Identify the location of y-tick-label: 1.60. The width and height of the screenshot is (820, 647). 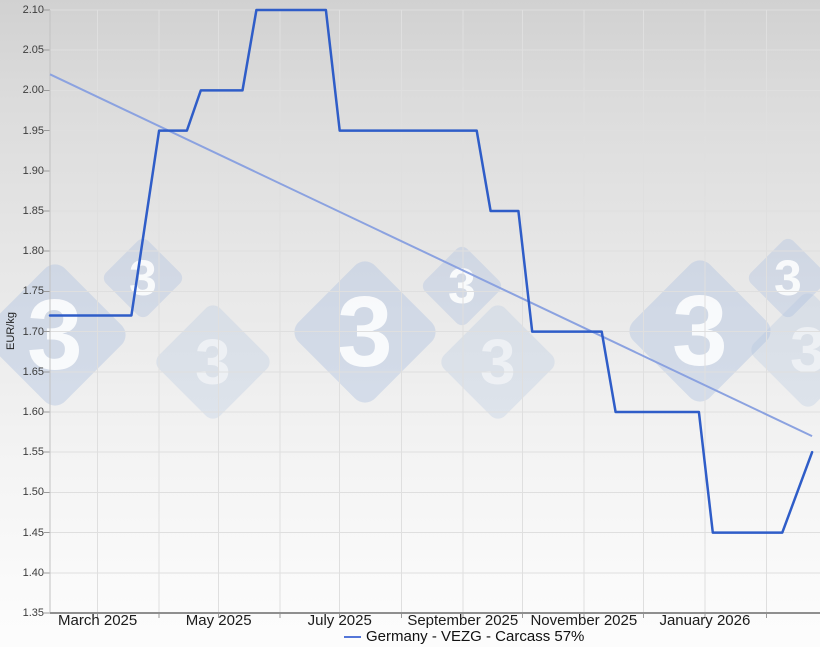
(33, 412).